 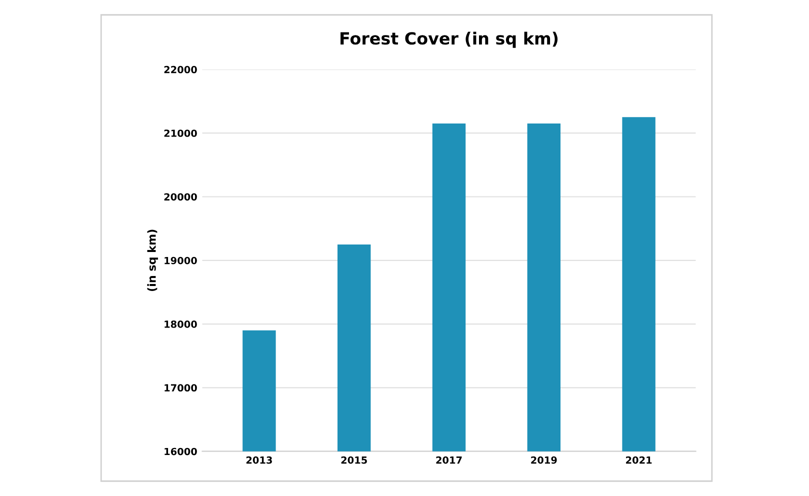 I want to click on chart-title: Forest Cover (in sq km), so click(x=449, y=40).